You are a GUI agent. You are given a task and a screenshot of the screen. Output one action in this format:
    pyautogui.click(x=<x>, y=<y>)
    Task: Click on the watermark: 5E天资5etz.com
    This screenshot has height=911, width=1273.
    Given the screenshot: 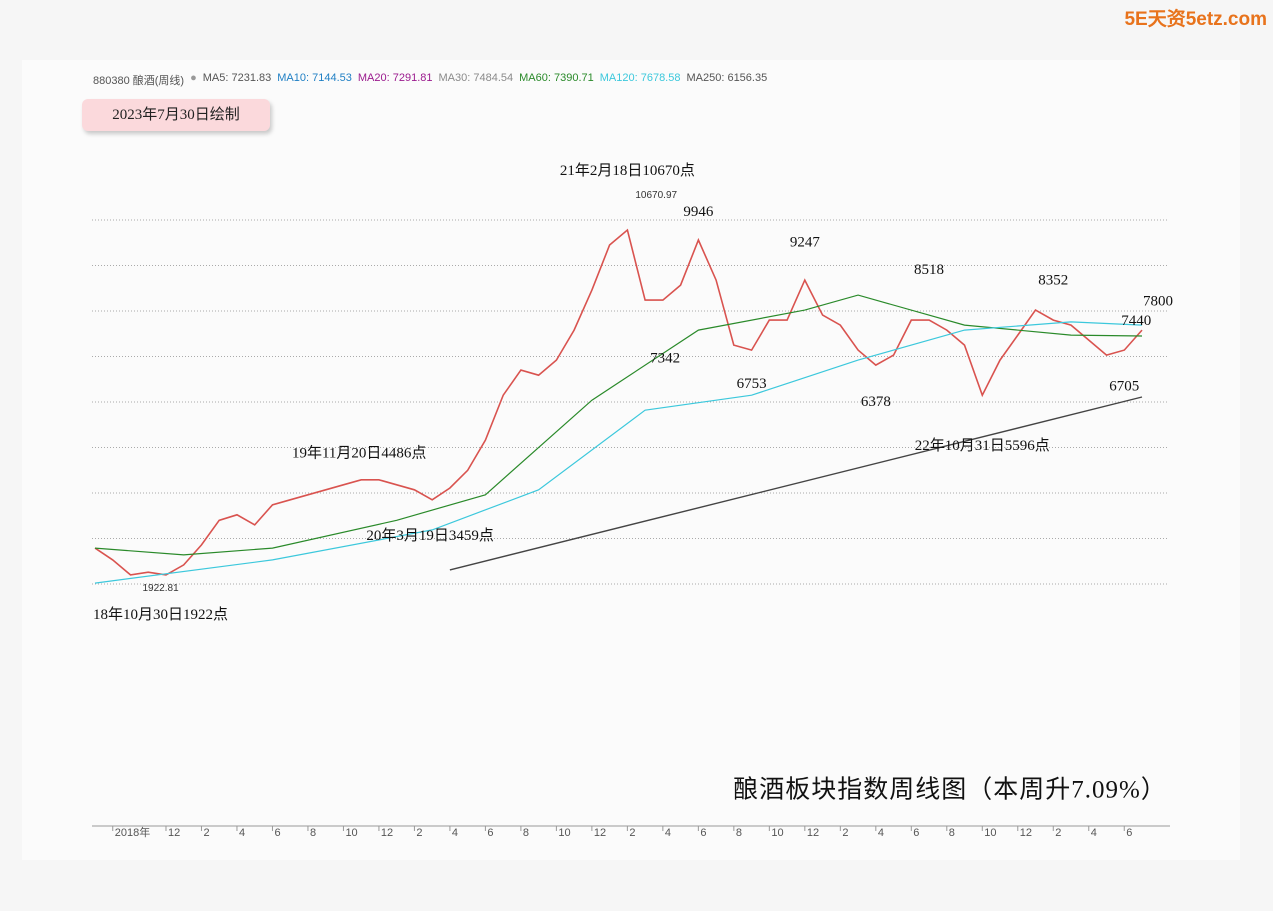 What is the action you would take?
    pyautogui.click(x=1195, y=19)
    